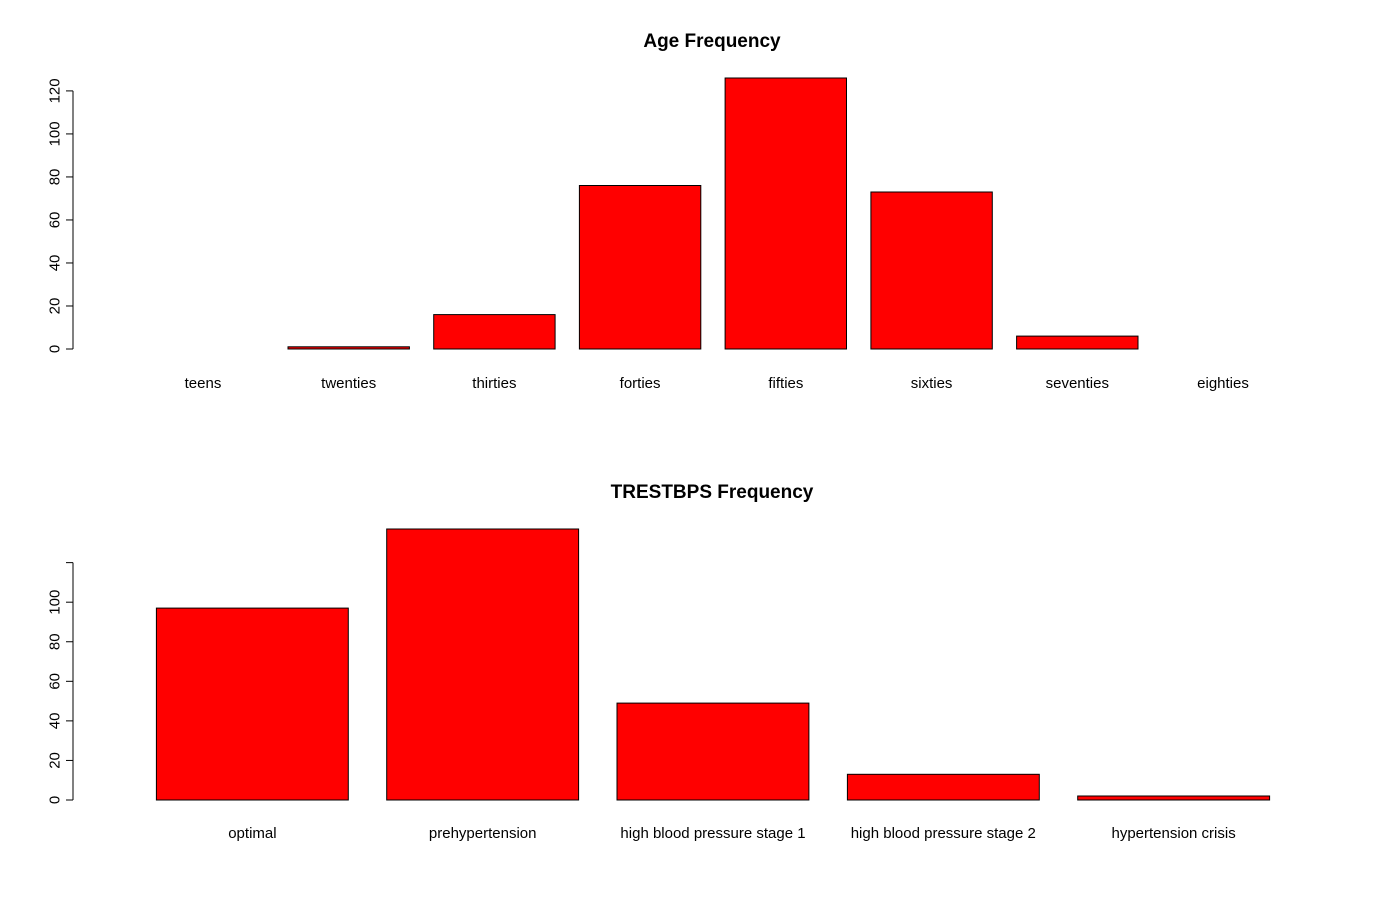  Describe the element at coordinates (640, 267) in the screenshot. I see `age-bar-forties` at that location.